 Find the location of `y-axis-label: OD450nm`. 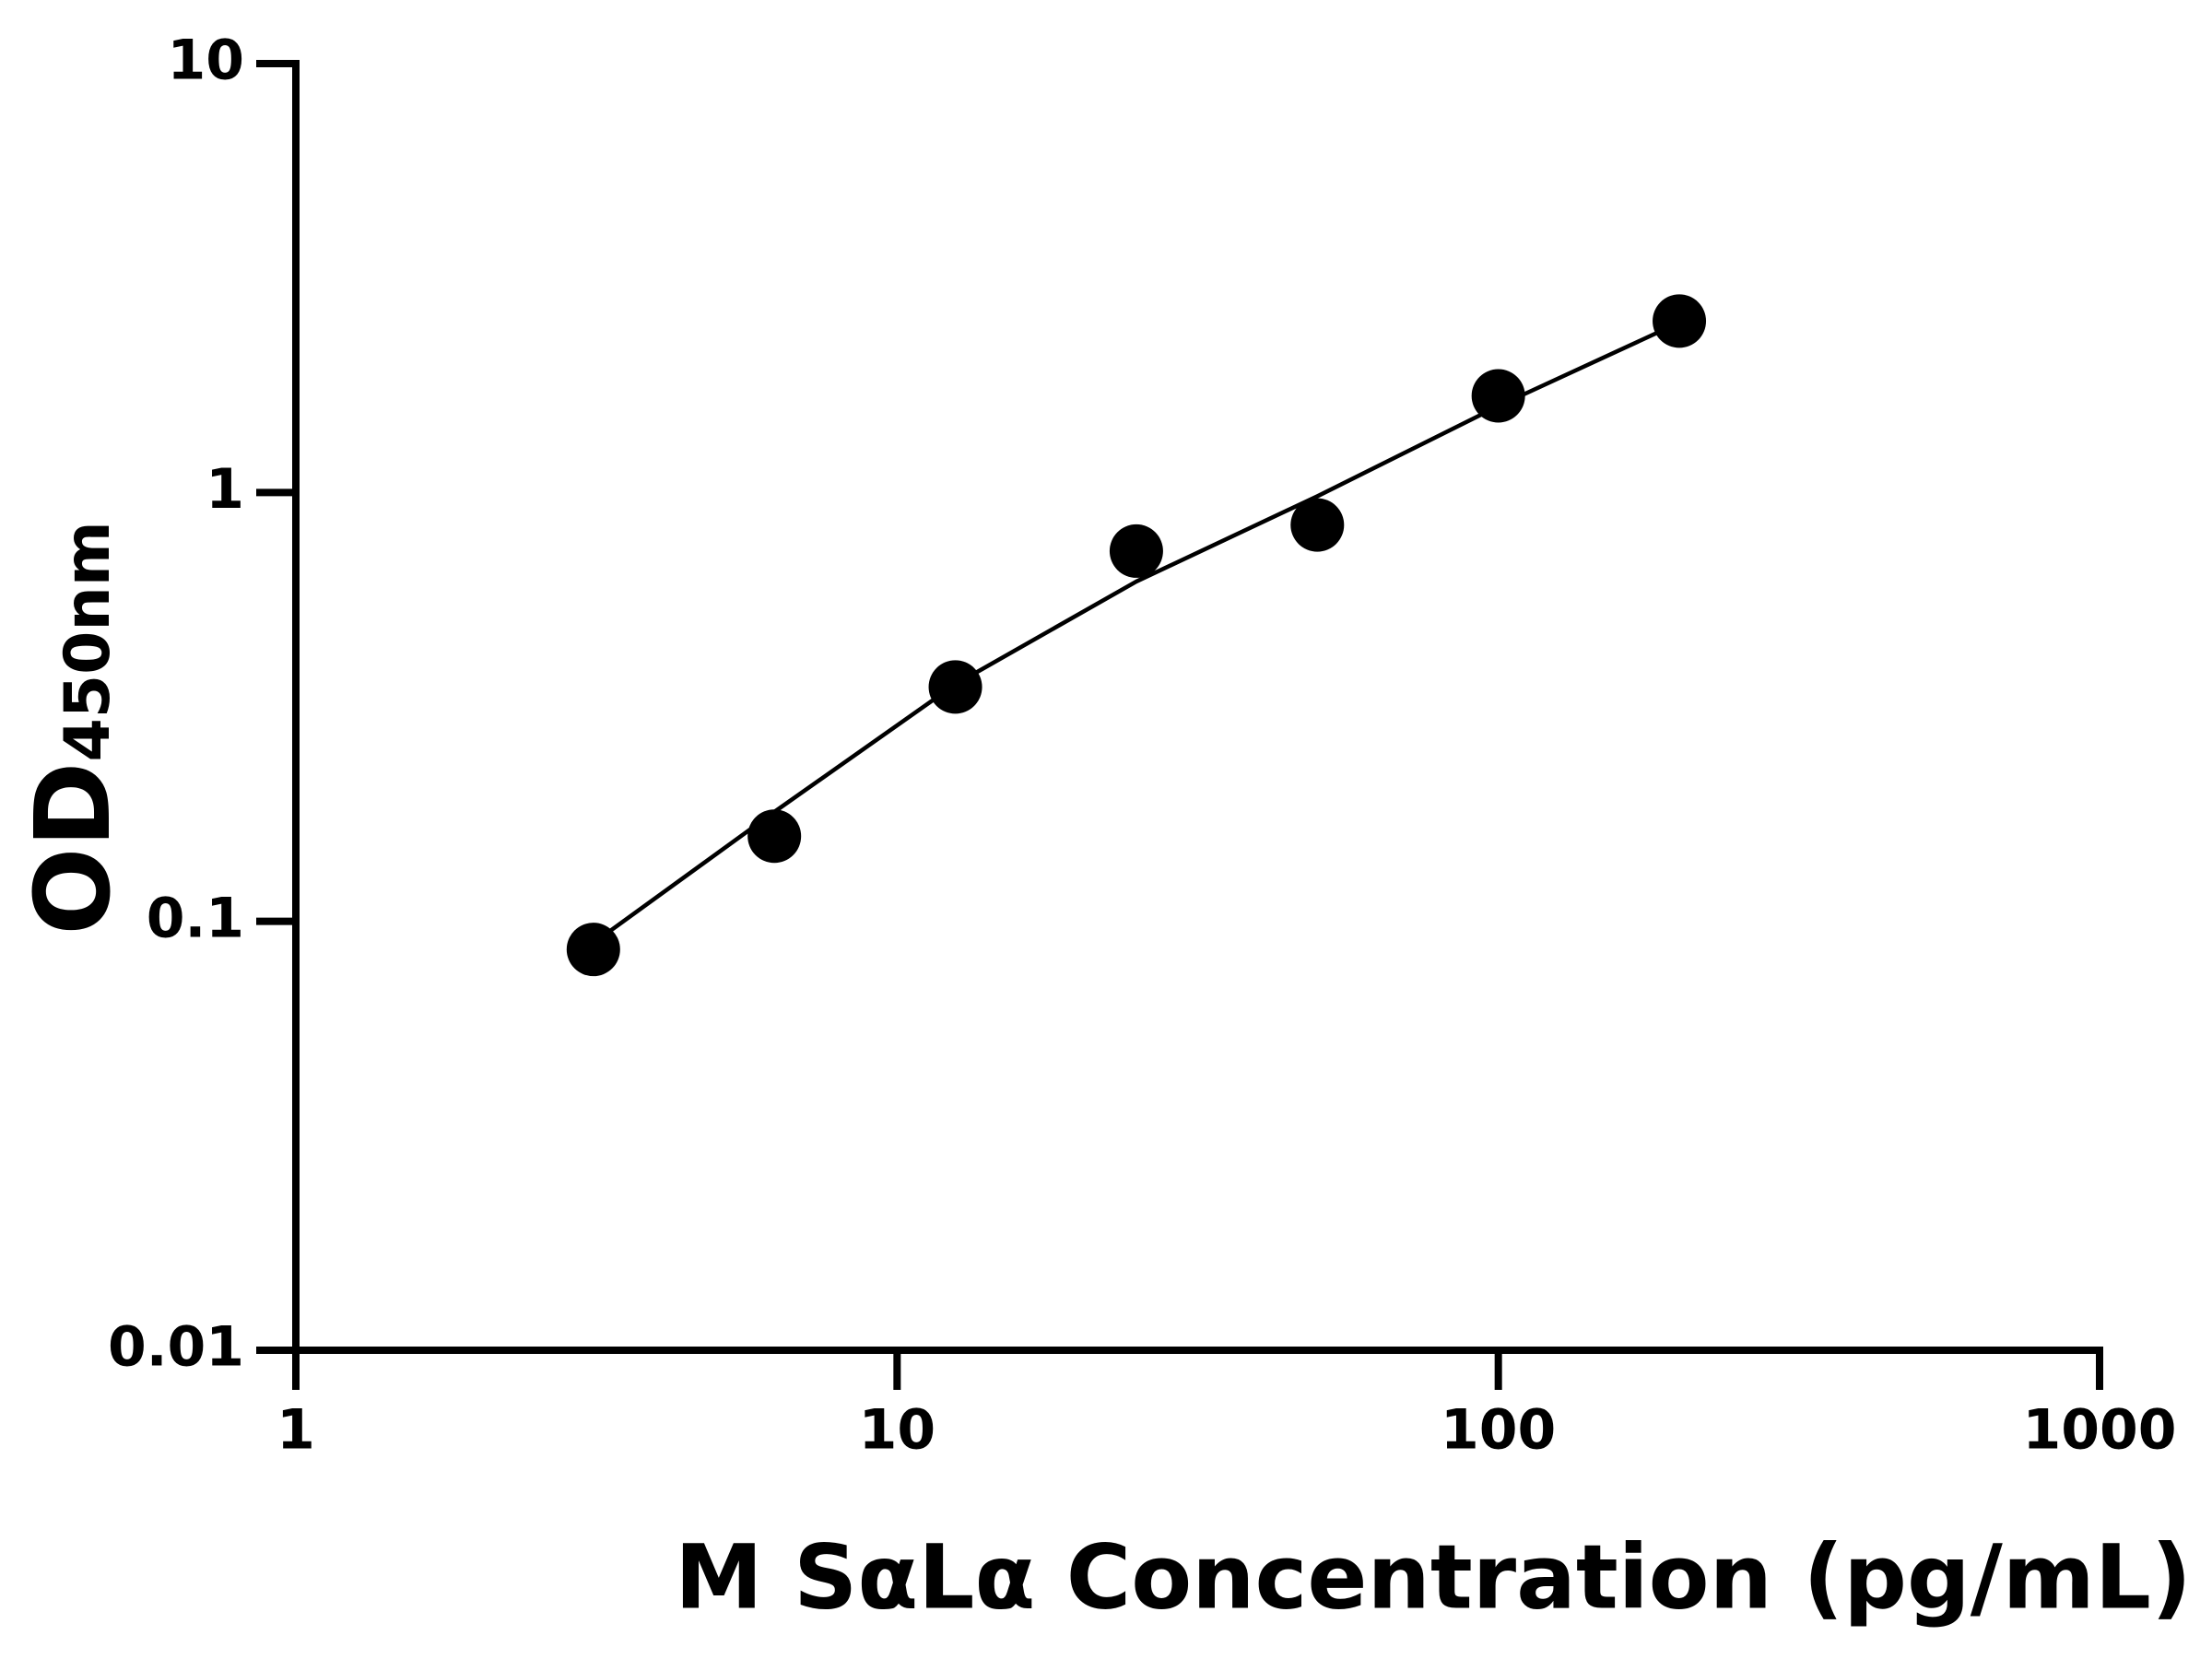

y-axis-label: OD450nm is located at coordinates (74, 728).